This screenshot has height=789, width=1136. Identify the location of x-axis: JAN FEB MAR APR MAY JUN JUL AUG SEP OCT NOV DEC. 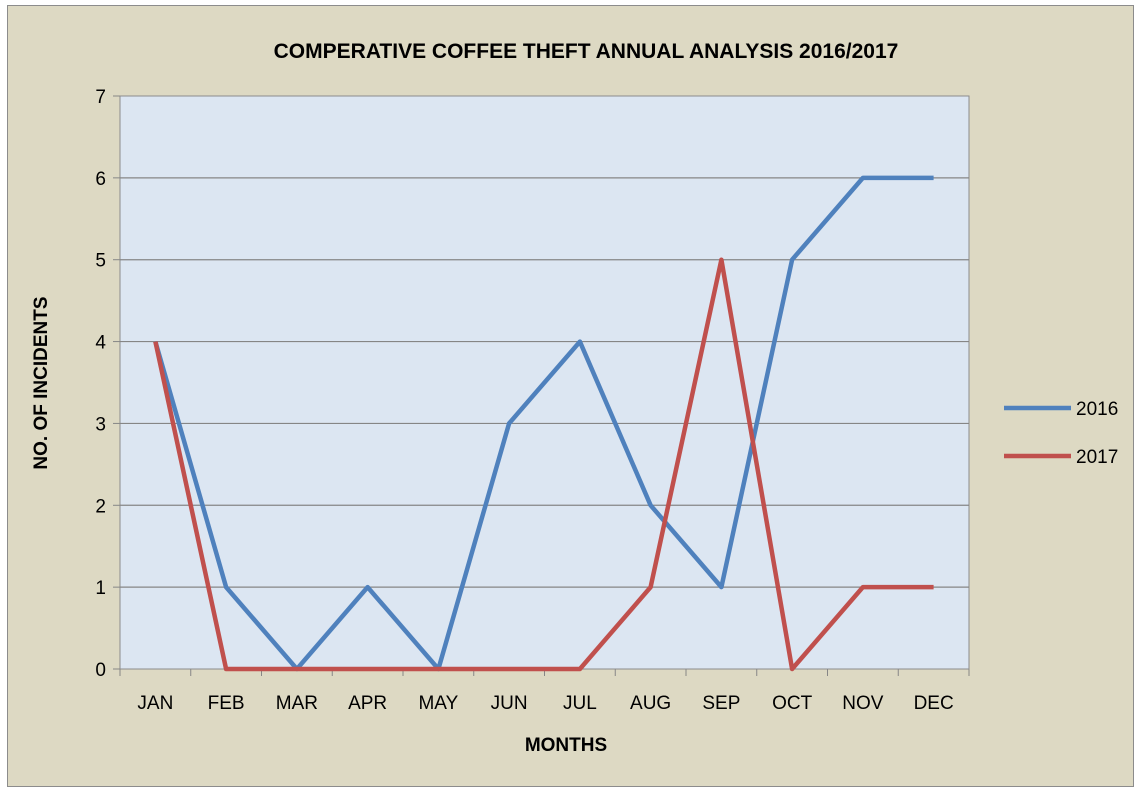
(544, 691).